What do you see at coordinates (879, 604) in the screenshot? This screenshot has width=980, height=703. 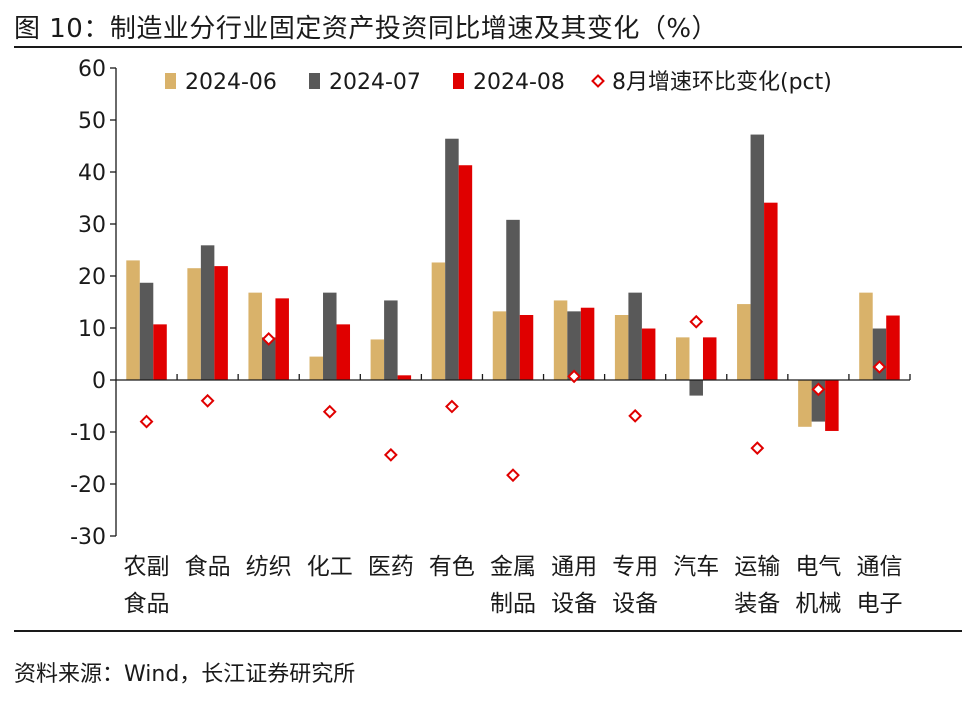 I see `category-label: 电子` at bounding box center [879, 604].